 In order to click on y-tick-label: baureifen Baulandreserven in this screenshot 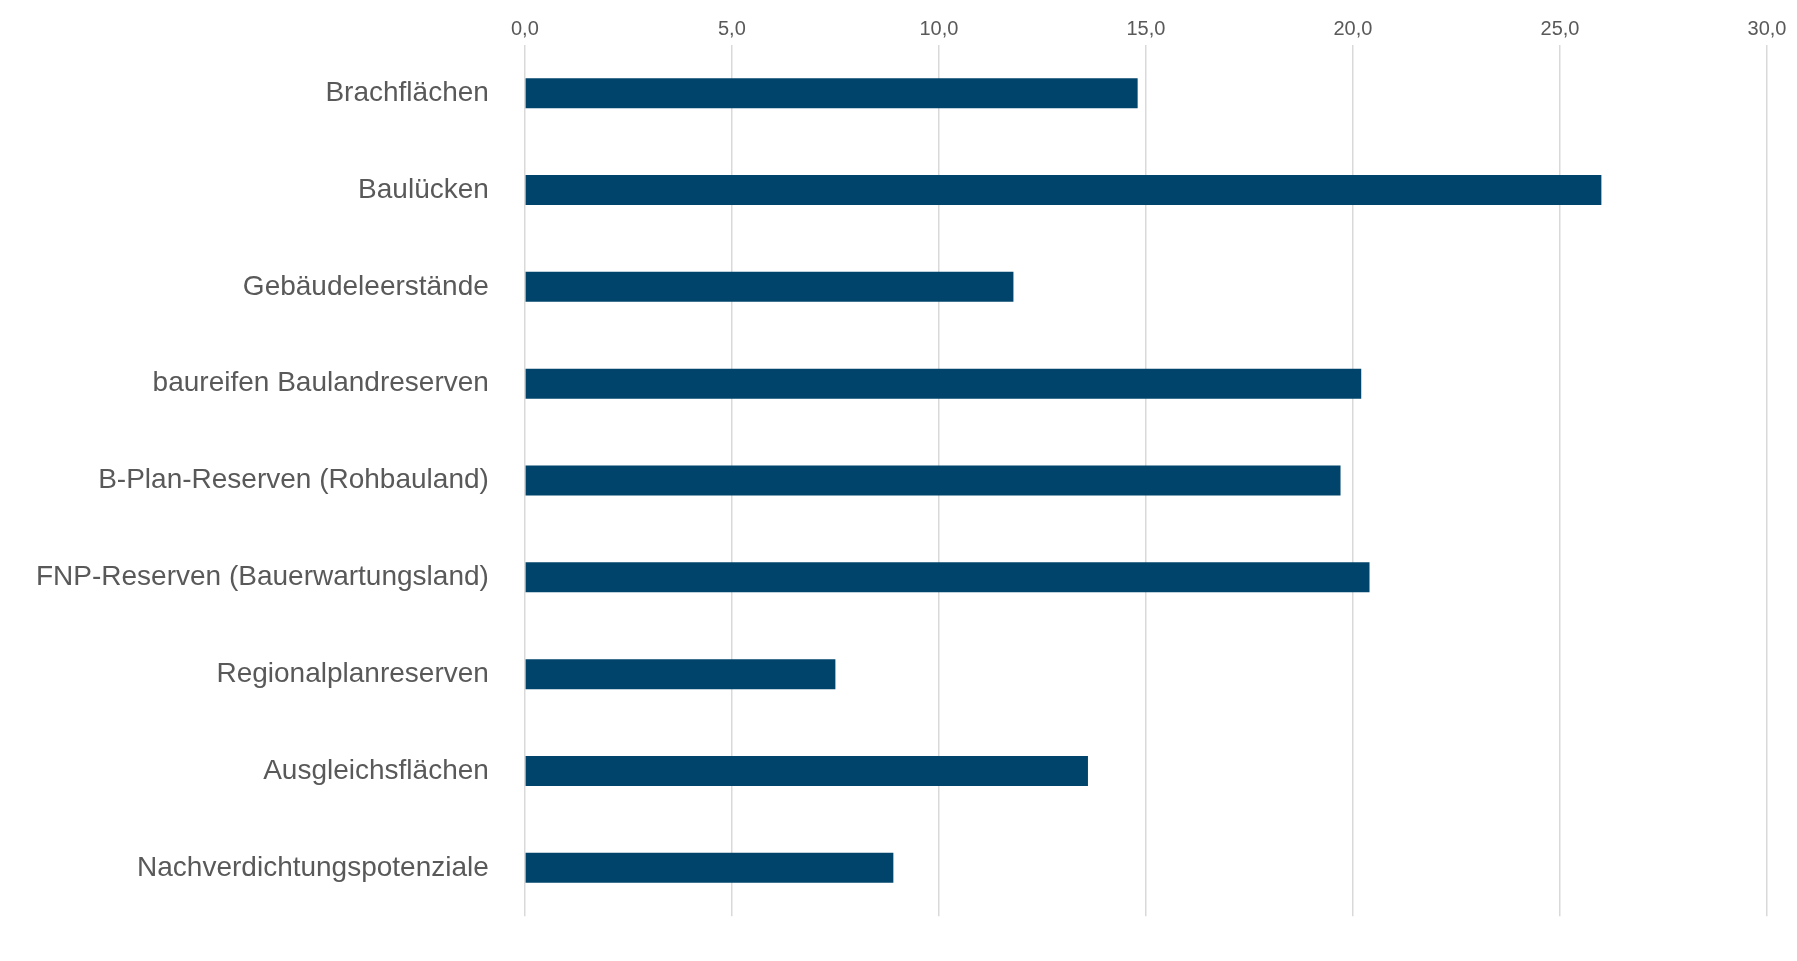, I will do `click(320, 382)`.